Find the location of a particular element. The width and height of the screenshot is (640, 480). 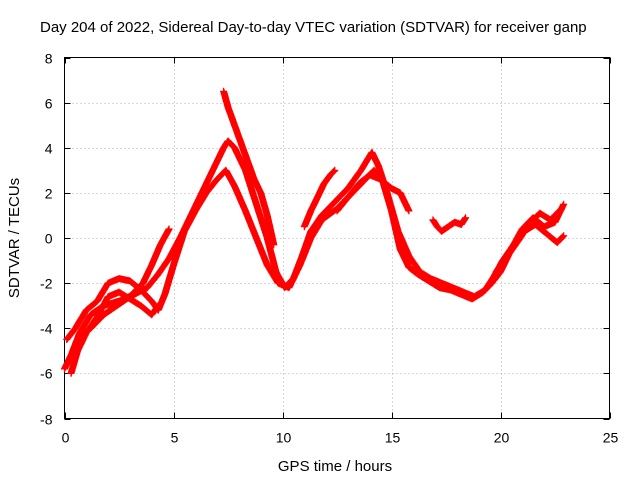

y-tick-label: 8 is located at coordinates (49, 59).